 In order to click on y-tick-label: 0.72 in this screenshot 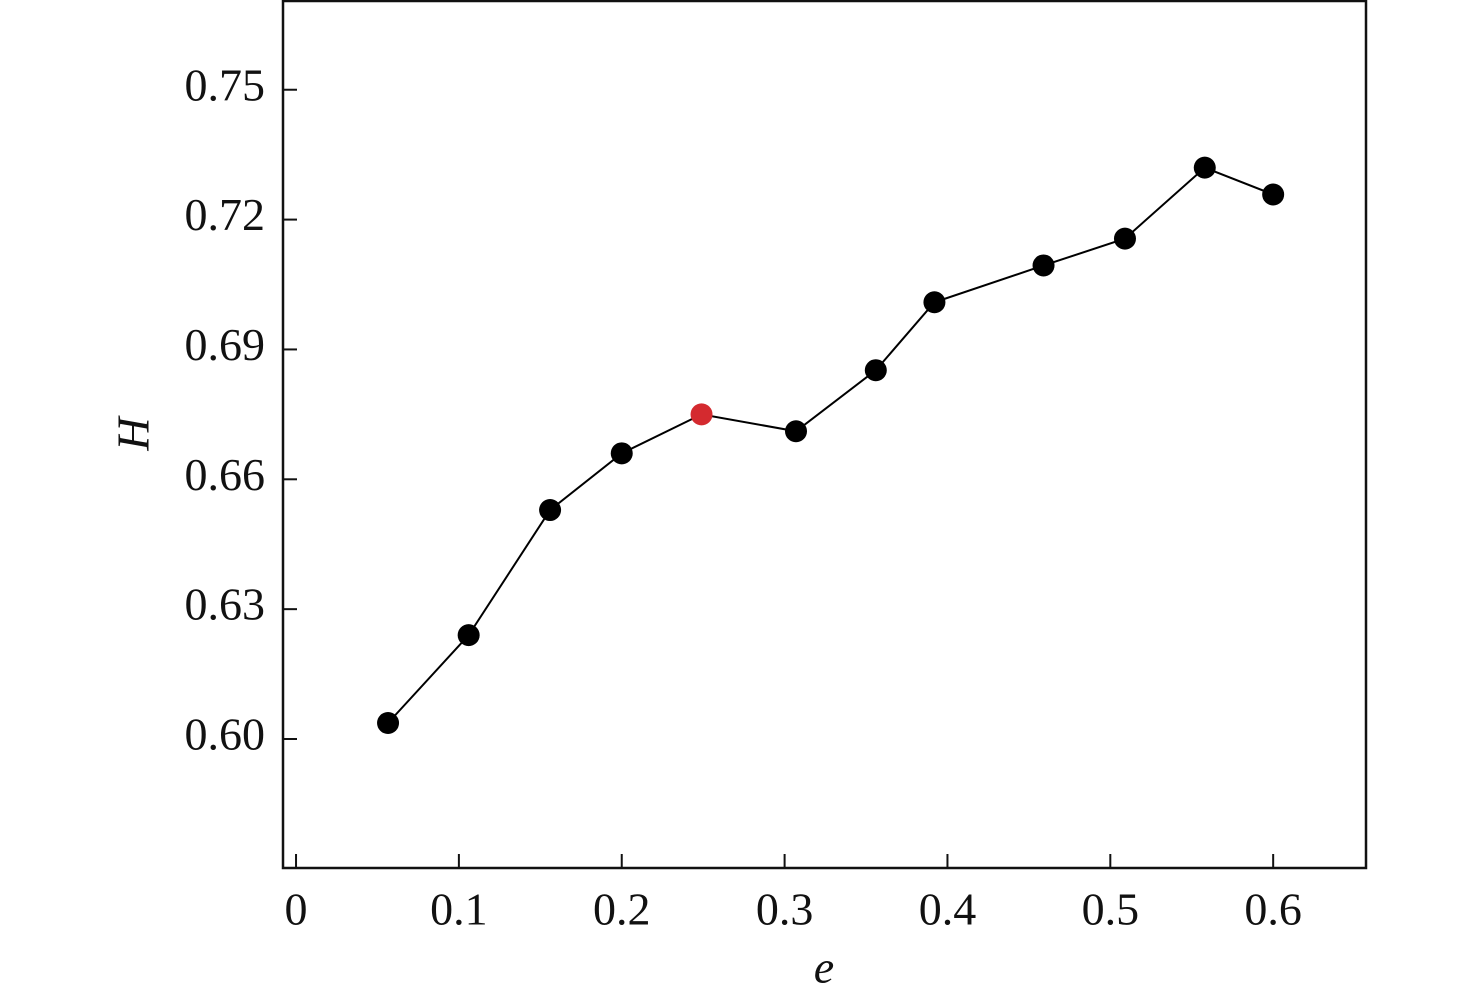, I will do `click(225, 214)`.